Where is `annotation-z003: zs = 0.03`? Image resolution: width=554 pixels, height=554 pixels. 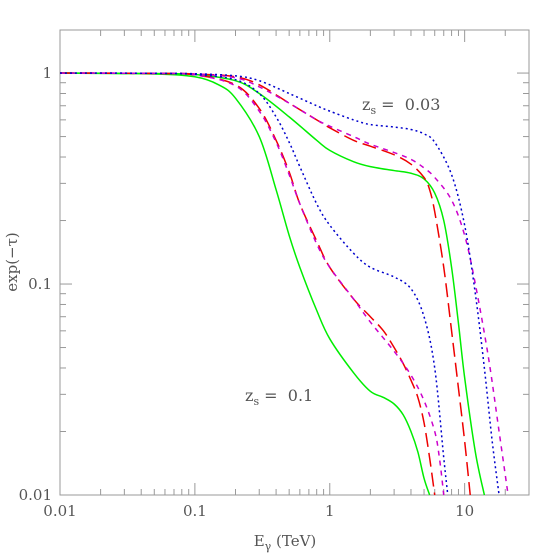 annotation-z003: zs = 0.03 is located at coordinates (401, 106).